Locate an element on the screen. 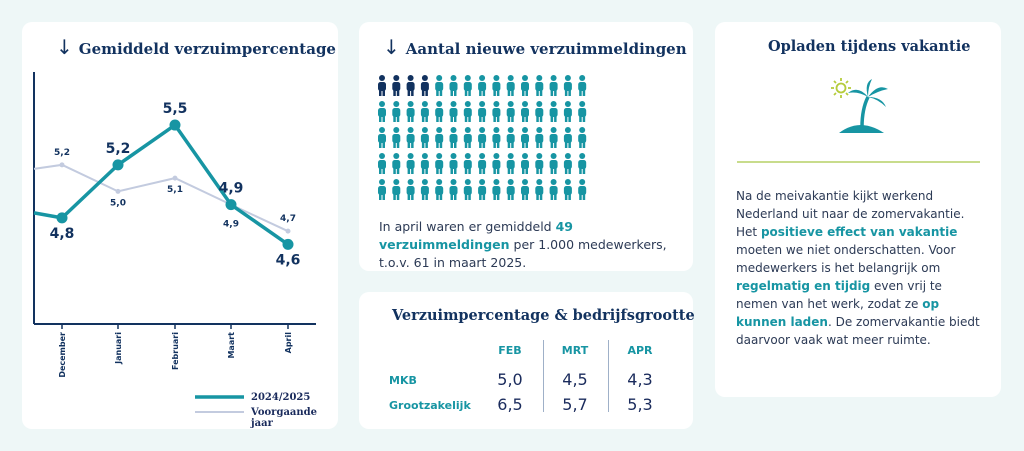 This screenshot has width=1024, height=451. table-cell: 6,5 is located at coordinates (510, 404).